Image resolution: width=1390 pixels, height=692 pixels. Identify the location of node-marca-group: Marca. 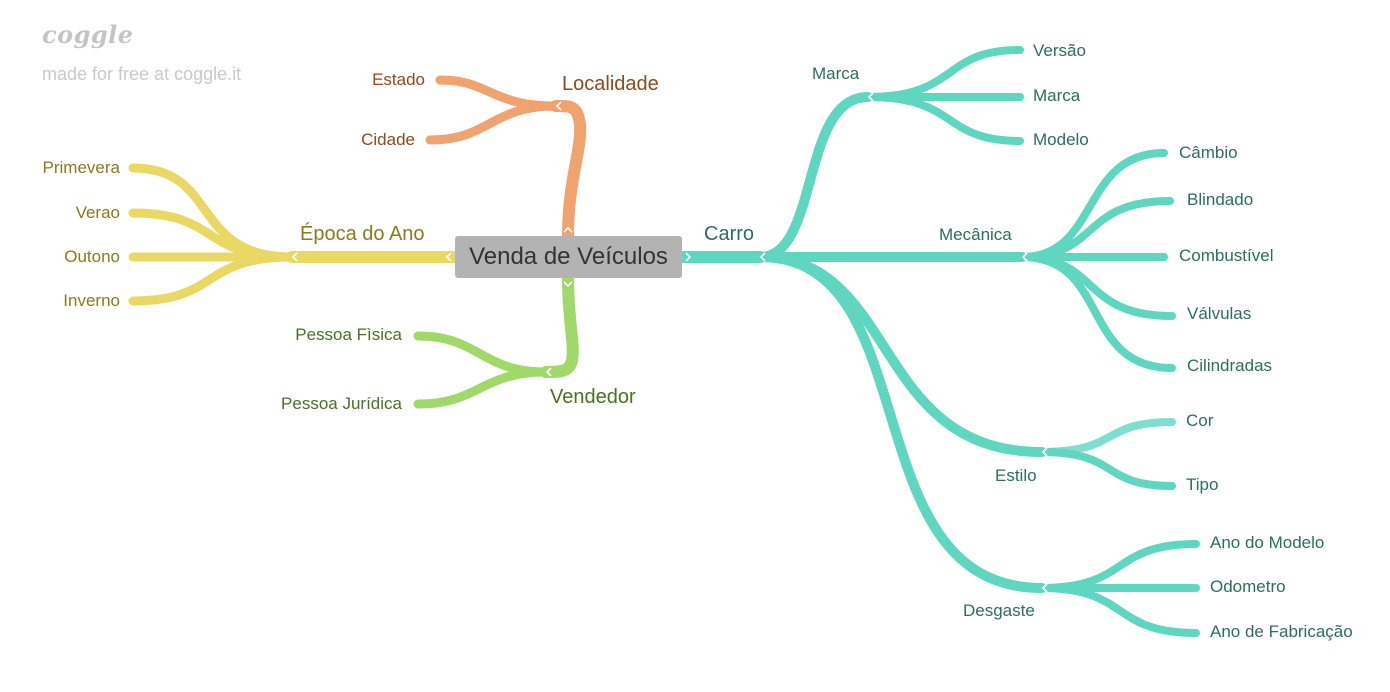
(836, 73).